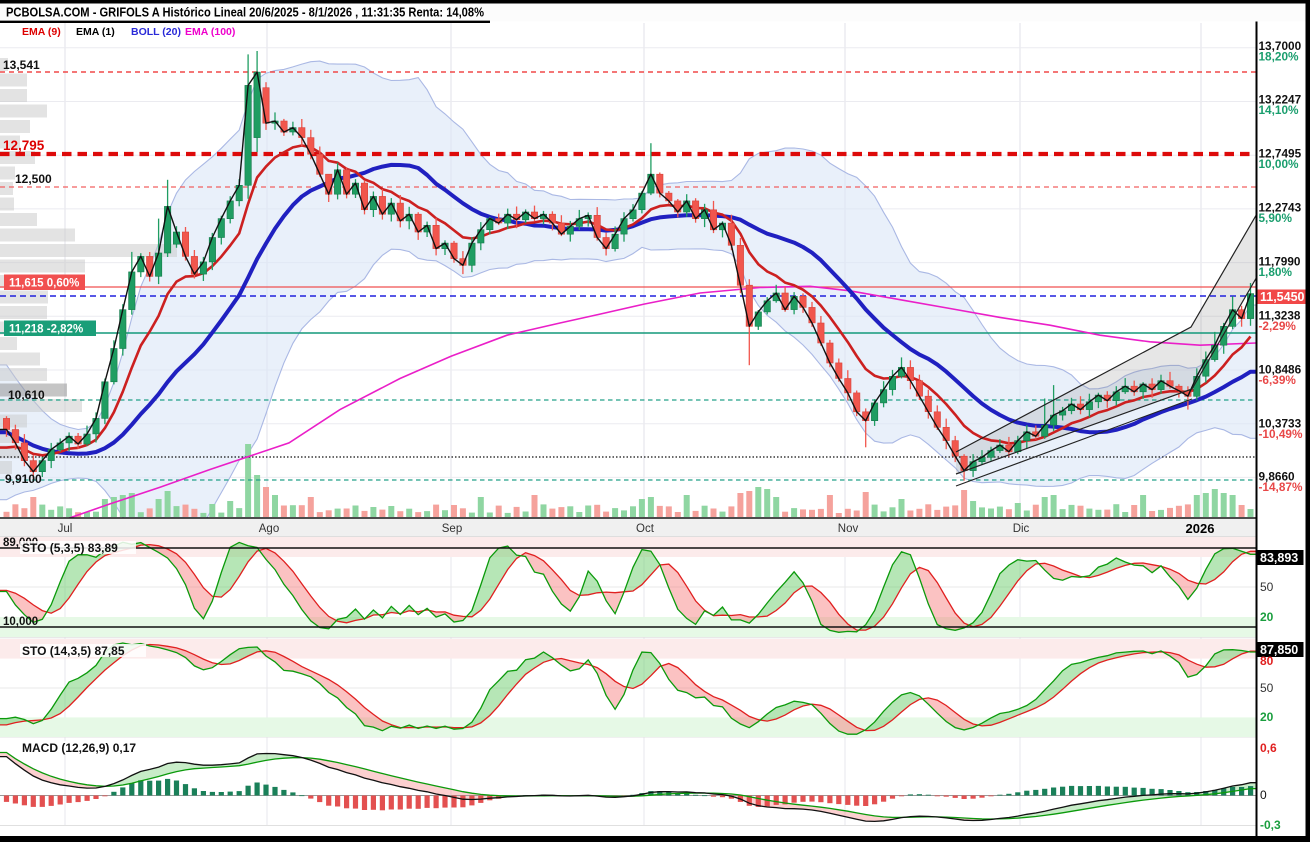 The width and height of the screenshot is (1310, 847). Describe the element at coordinates (1276, 272) in the screenshot. I see `svg-text: 1,80%` at that location.